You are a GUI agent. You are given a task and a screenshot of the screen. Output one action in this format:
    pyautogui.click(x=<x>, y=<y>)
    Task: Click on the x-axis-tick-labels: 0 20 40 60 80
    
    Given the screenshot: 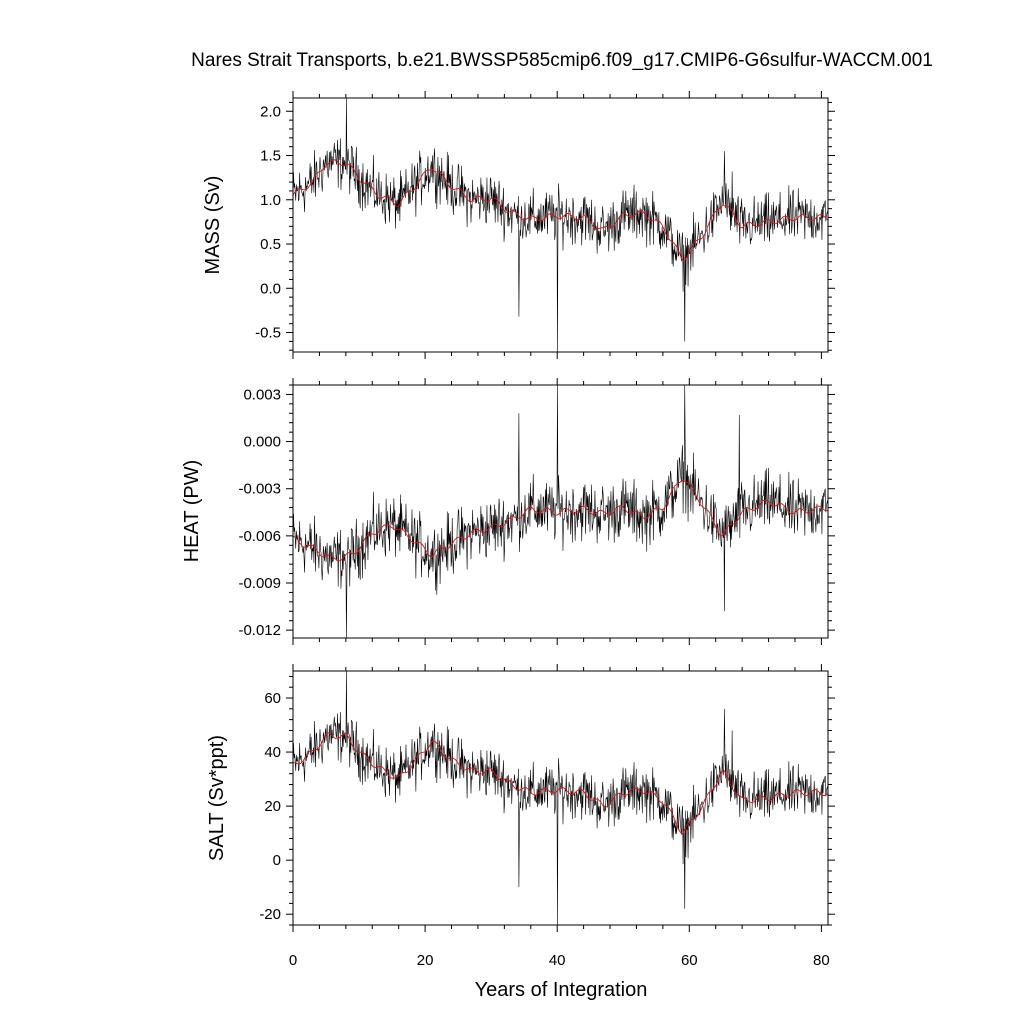 What is the action you would take?
    pyautogui.click(x=559, y=960)
    